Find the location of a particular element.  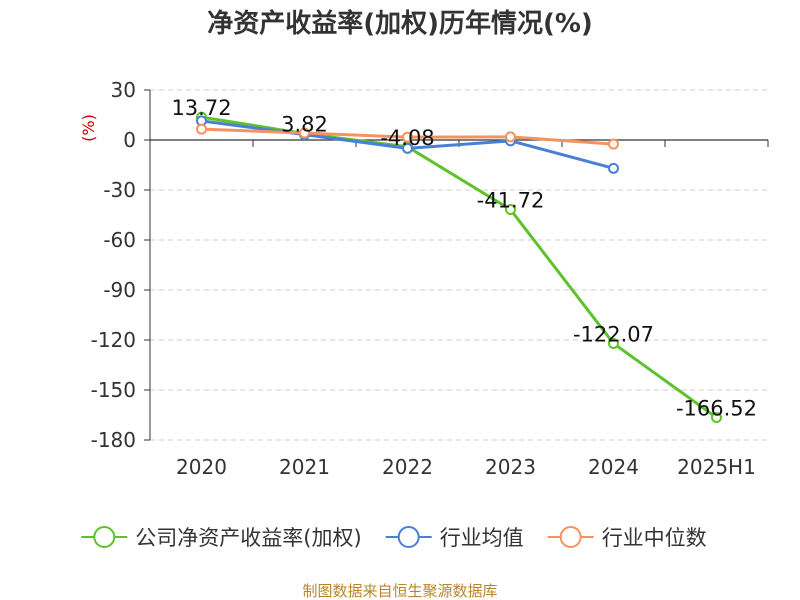

data-label: -4.08 is located at coordinates (407, 138).